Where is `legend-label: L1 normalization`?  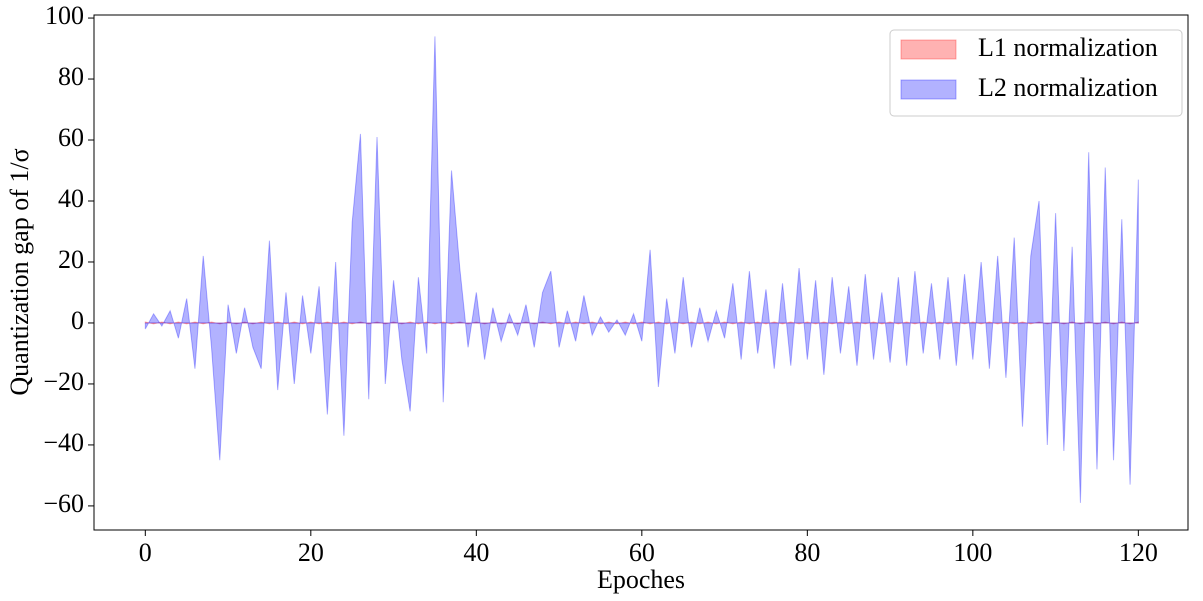 legend-label: L1 normalization is located at coordinates (1068, 47).